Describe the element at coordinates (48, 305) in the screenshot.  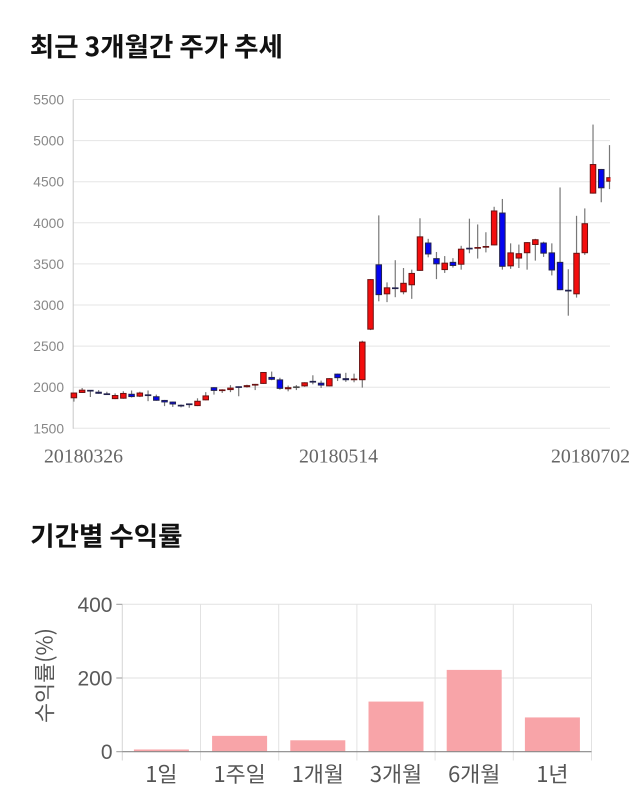
I see `price-y-tick-label: 3000` at that location.